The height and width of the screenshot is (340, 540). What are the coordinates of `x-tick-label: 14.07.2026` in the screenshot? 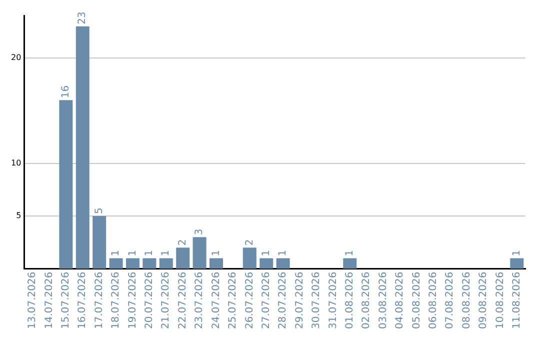 It's located at (49, 301).